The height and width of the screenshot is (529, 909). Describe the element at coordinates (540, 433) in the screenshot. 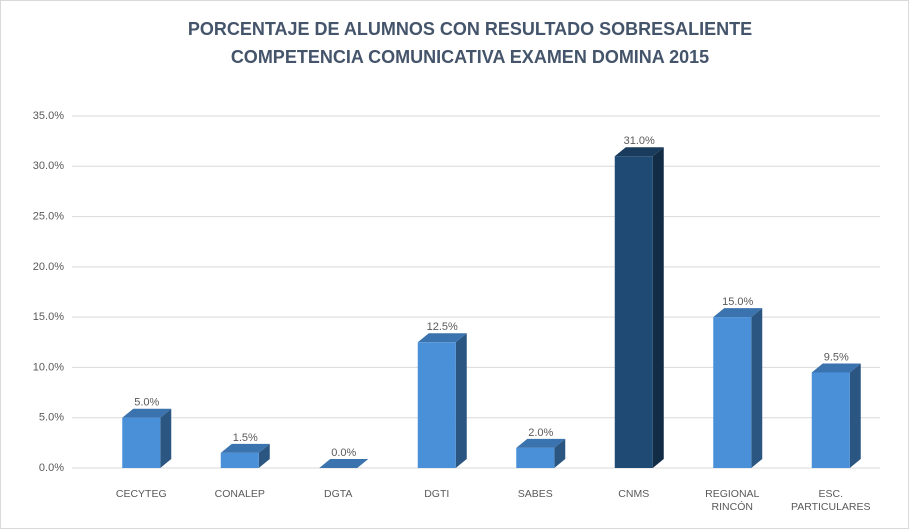

I see `value-label: 2.0%` at that location.